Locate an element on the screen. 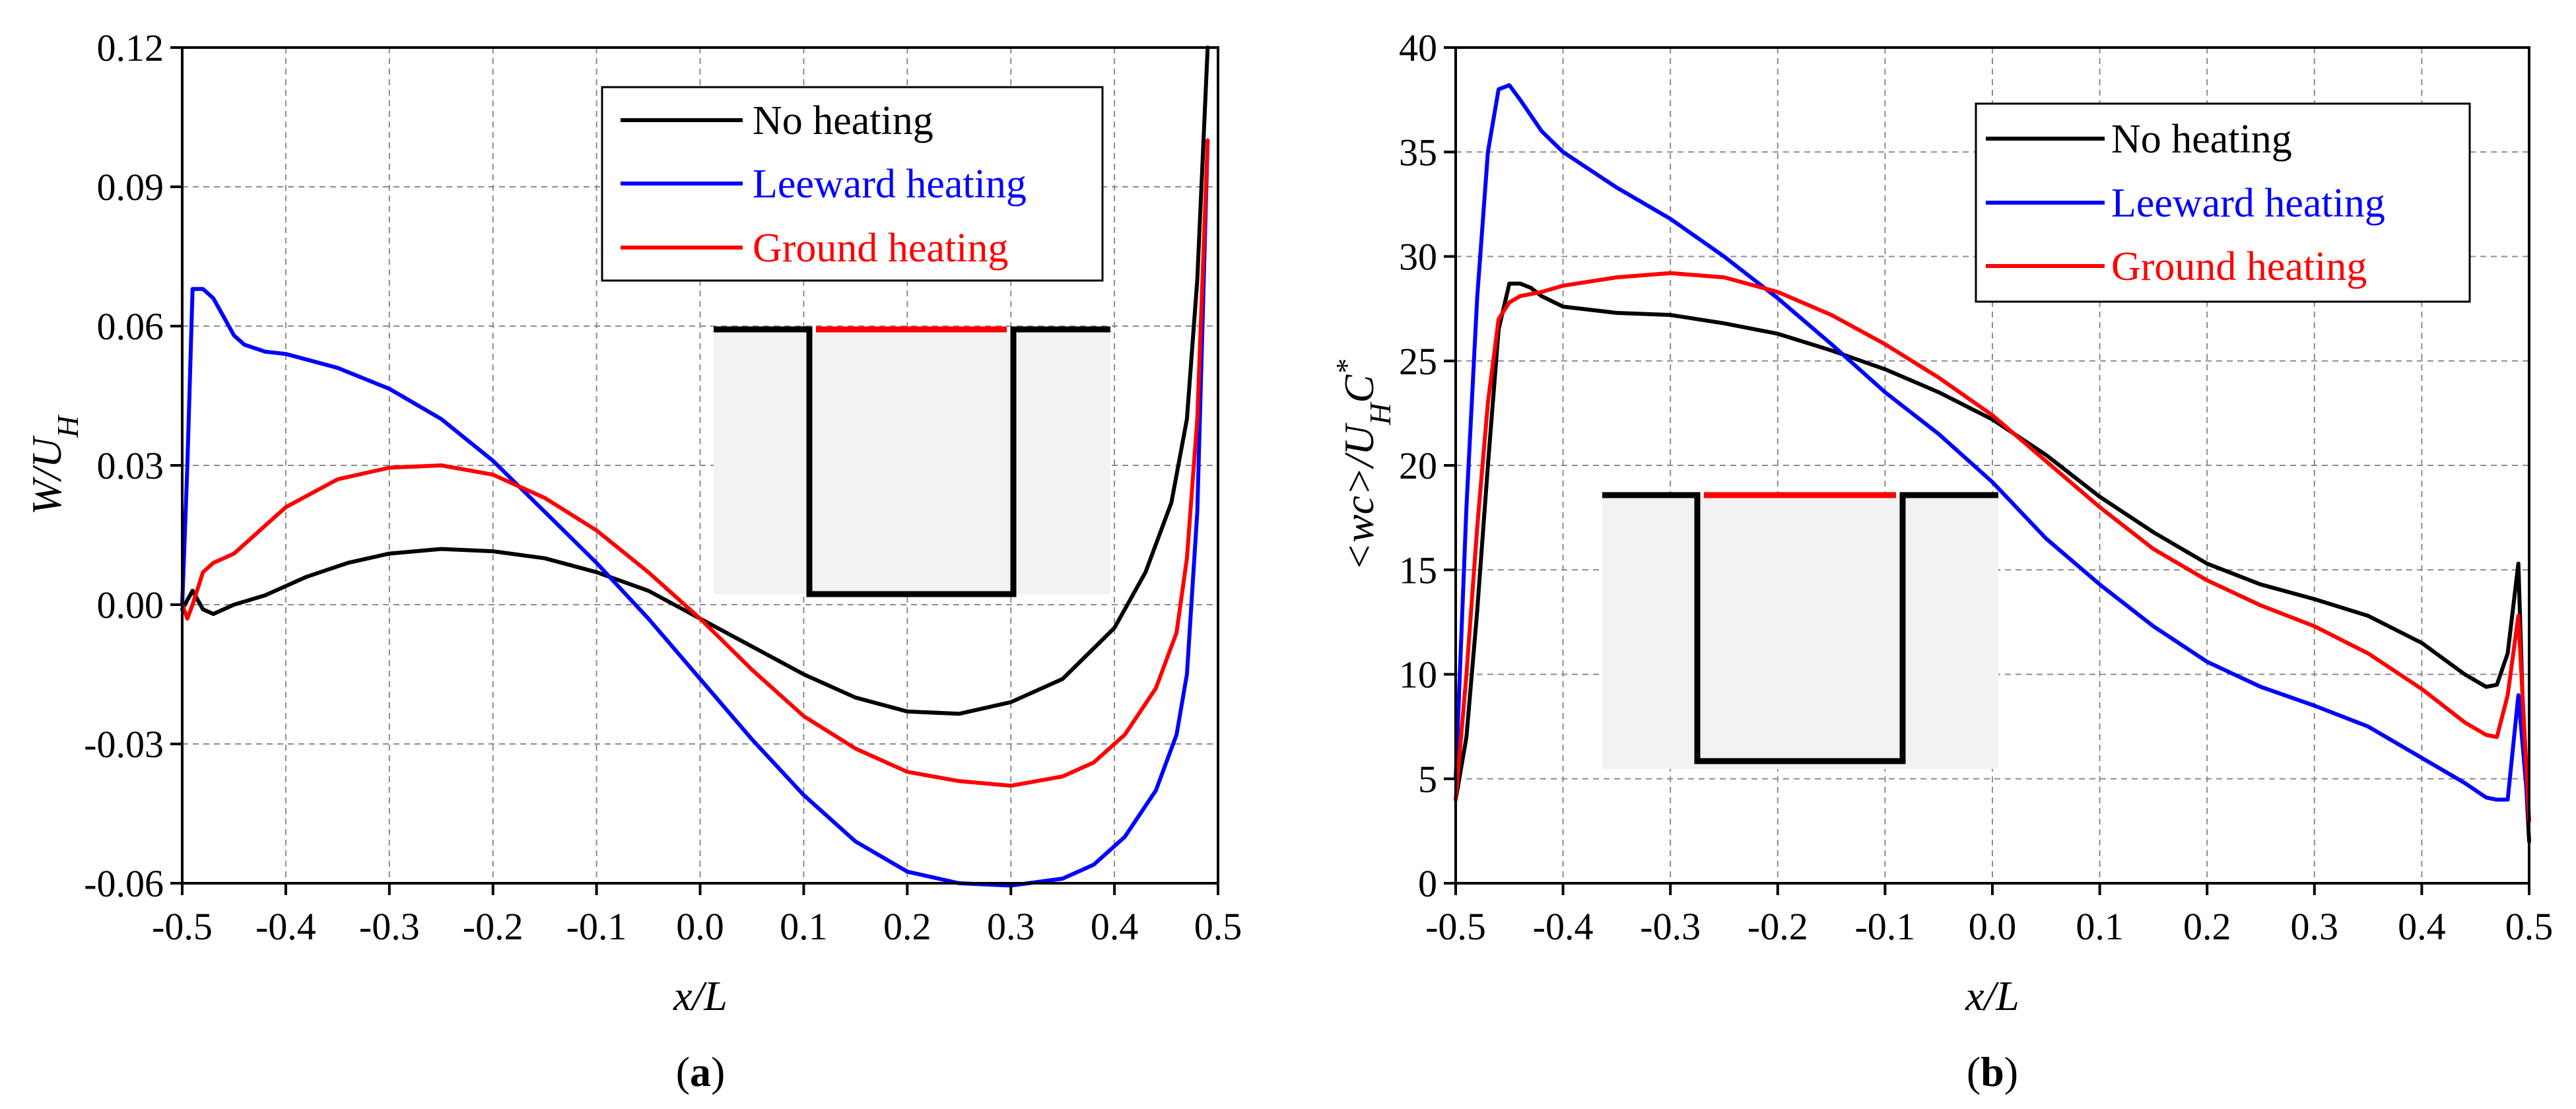  inset-b is located at coordinates (1800, 630).